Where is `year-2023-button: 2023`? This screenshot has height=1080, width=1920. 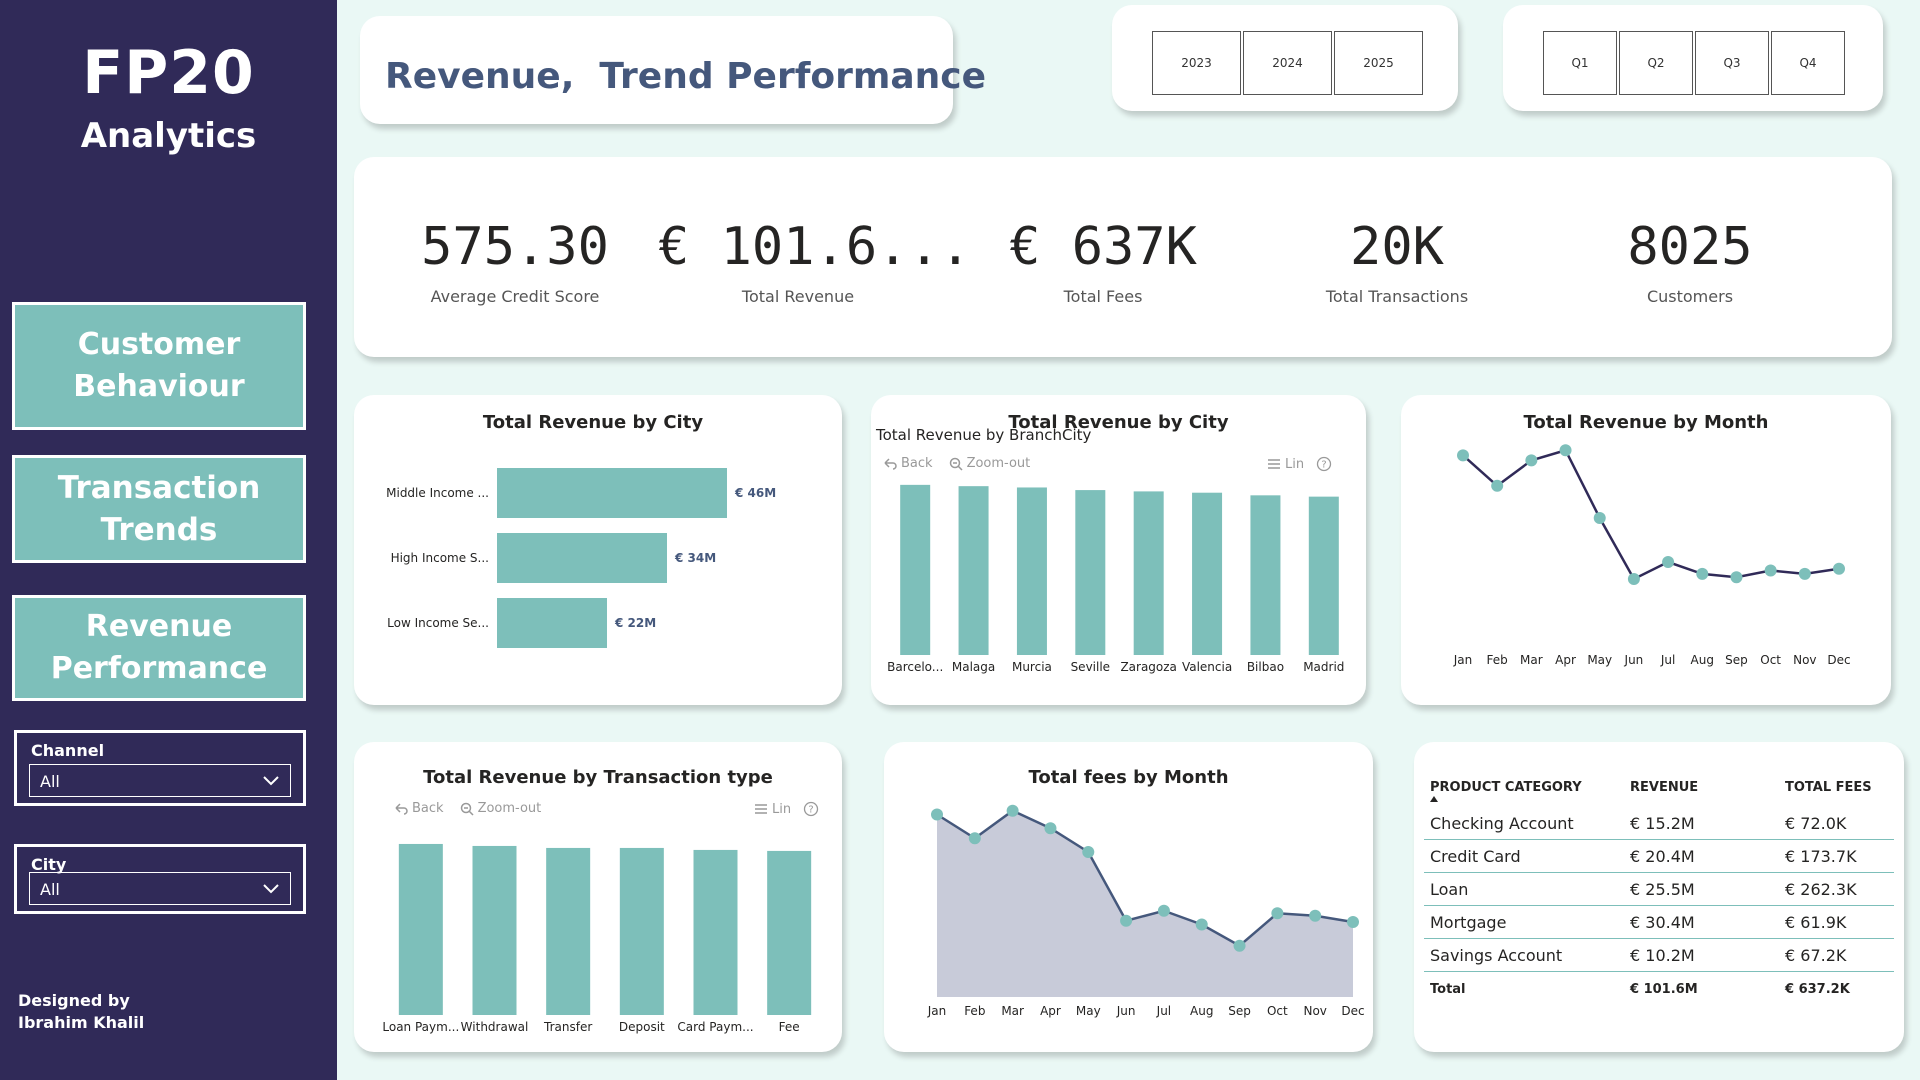
year-2023-button: 2023 is located at coordinates (1196, 63).